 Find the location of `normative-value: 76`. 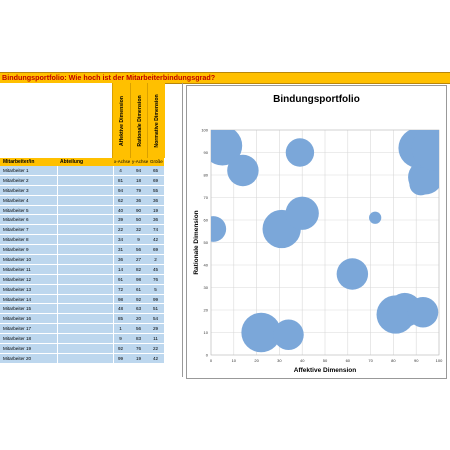

normative-value: 76 is located at coordinates (155, 279).